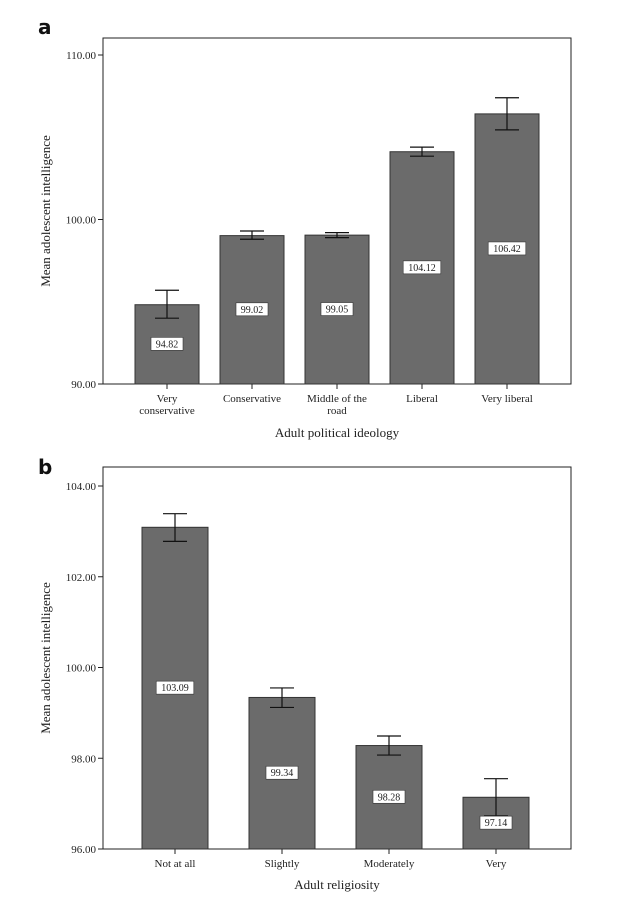 This screenshot has height=909, width=632. What do you see at coordinates (175, 864) in the screenshot?
I see `b-category-label: Not at all` at bounding box center [175, 864].